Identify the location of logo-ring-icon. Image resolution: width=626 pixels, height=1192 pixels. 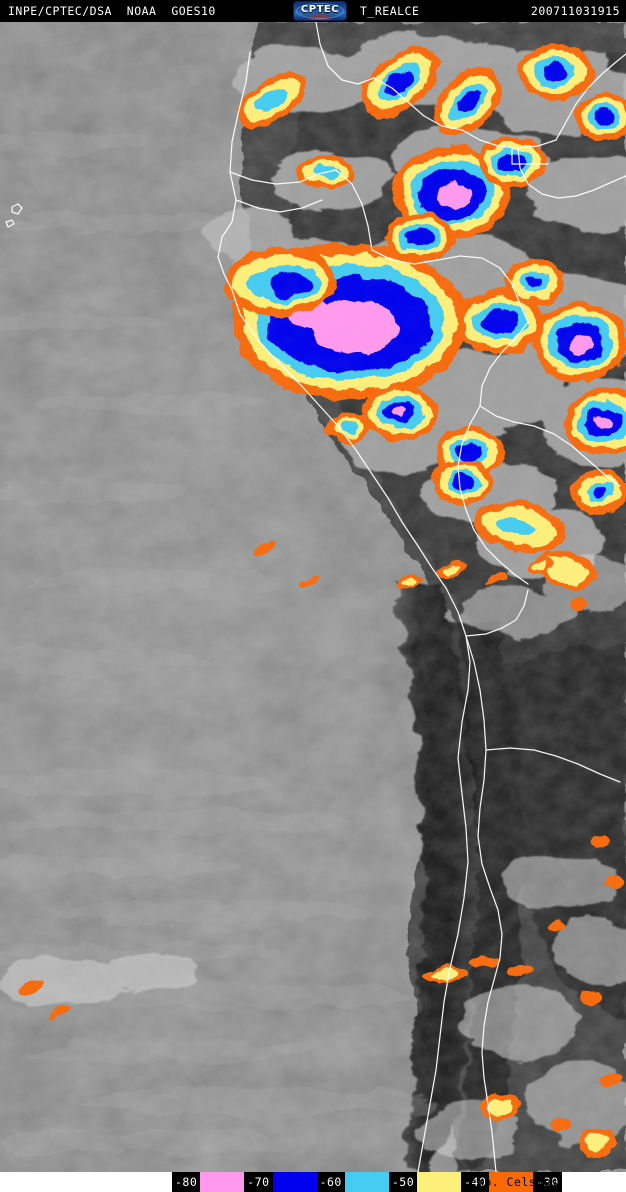
(320, 11).